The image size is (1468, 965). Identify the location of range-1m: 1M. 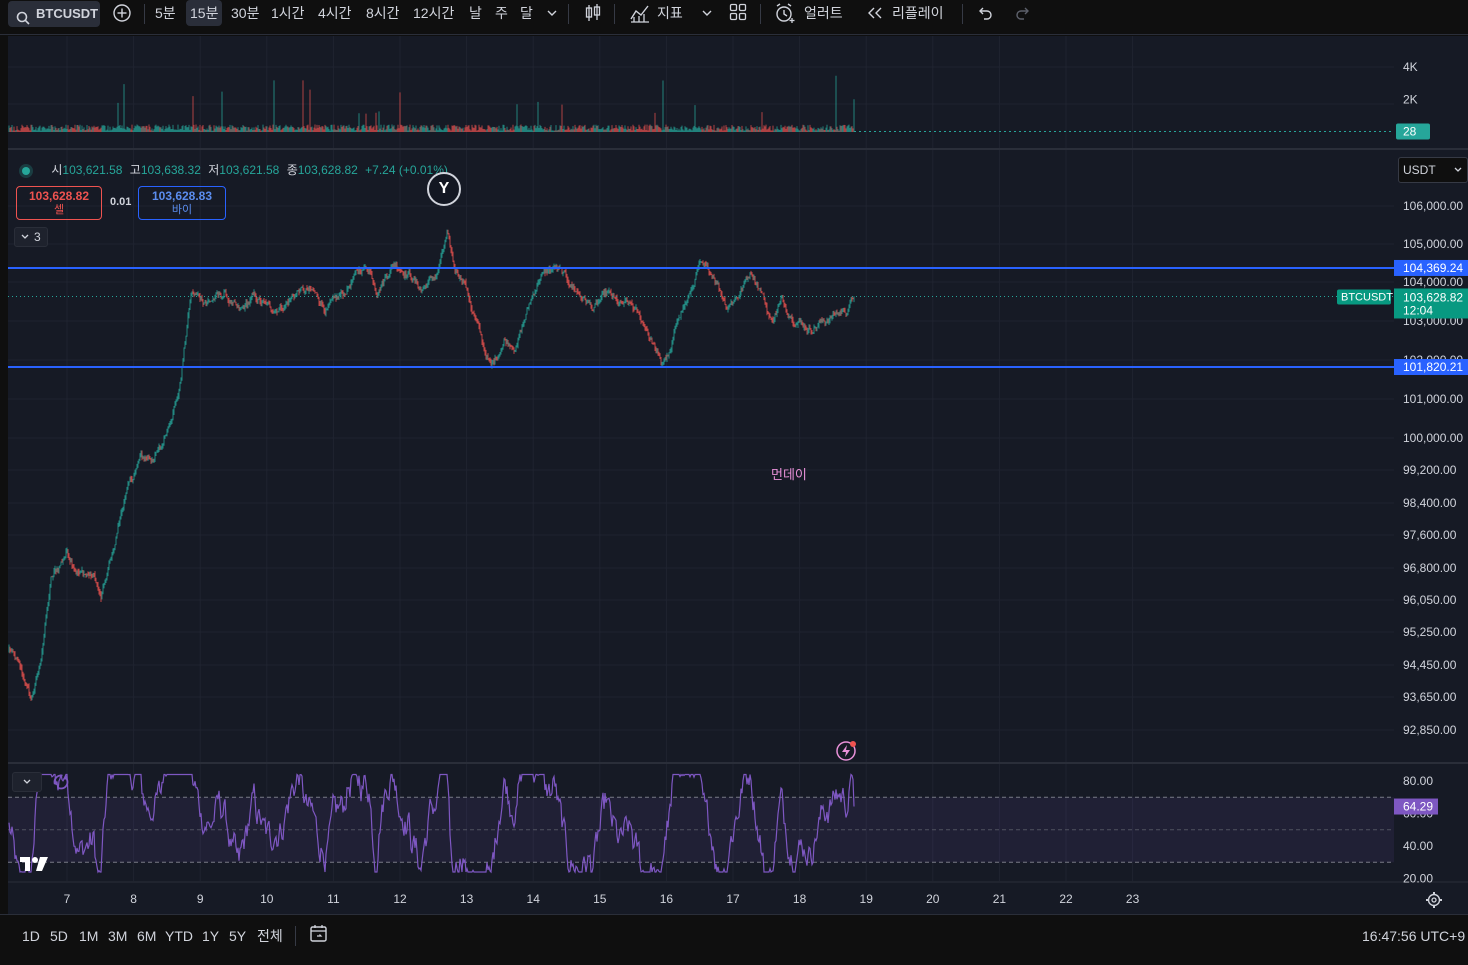
(89, 936).